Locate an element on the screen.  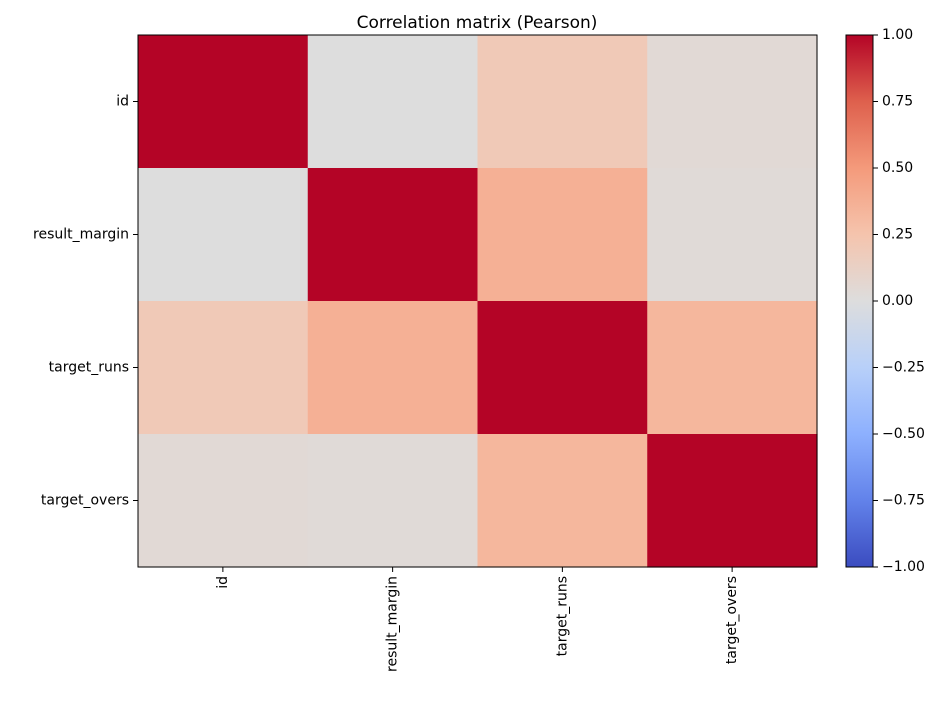
x-tick-label: result_margin is located at coordinates (393, 624).